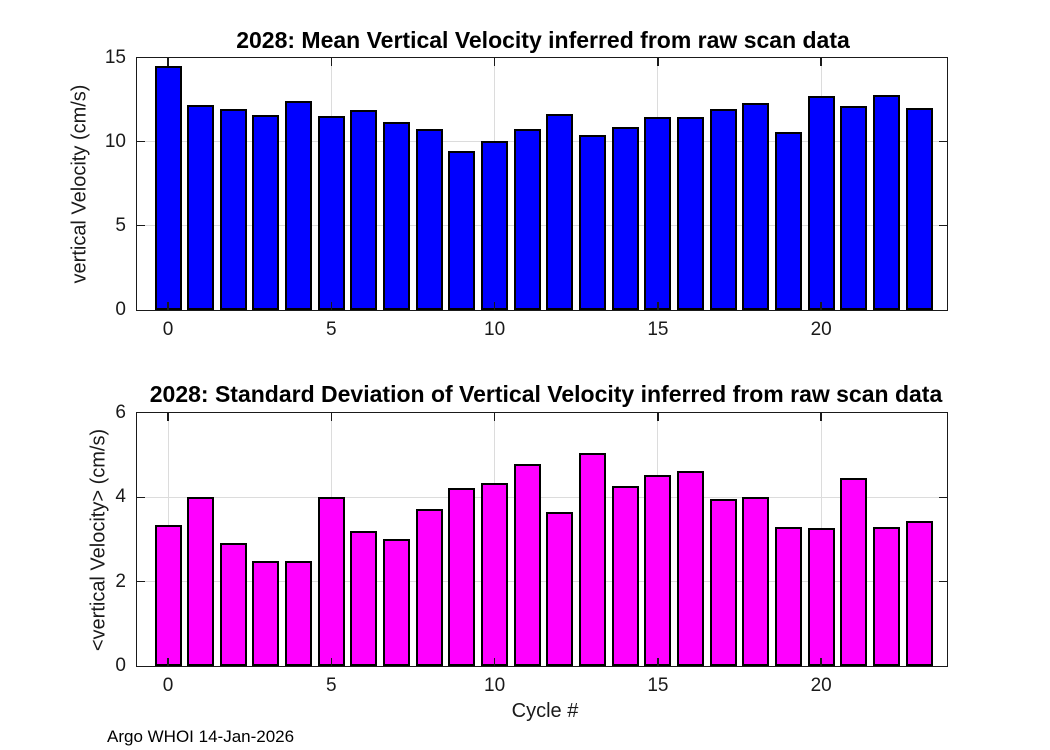 The image size is (1050, 750). I want to click on y-tick-label: 10, so click(115, 141).